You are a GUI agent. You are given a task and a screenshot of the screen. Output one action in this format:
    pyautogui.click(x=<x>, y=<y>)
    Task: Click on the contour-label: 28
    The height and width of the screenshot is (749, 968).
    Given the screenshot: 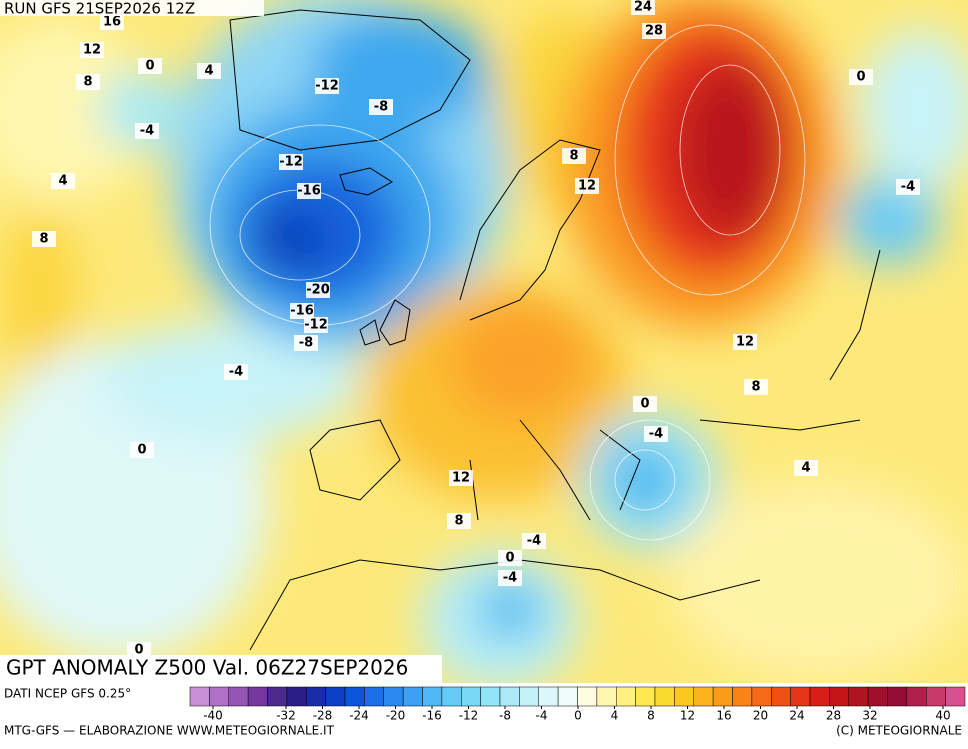 What is the action you would take?
    pyautogui.click(x=654, y=31)
    